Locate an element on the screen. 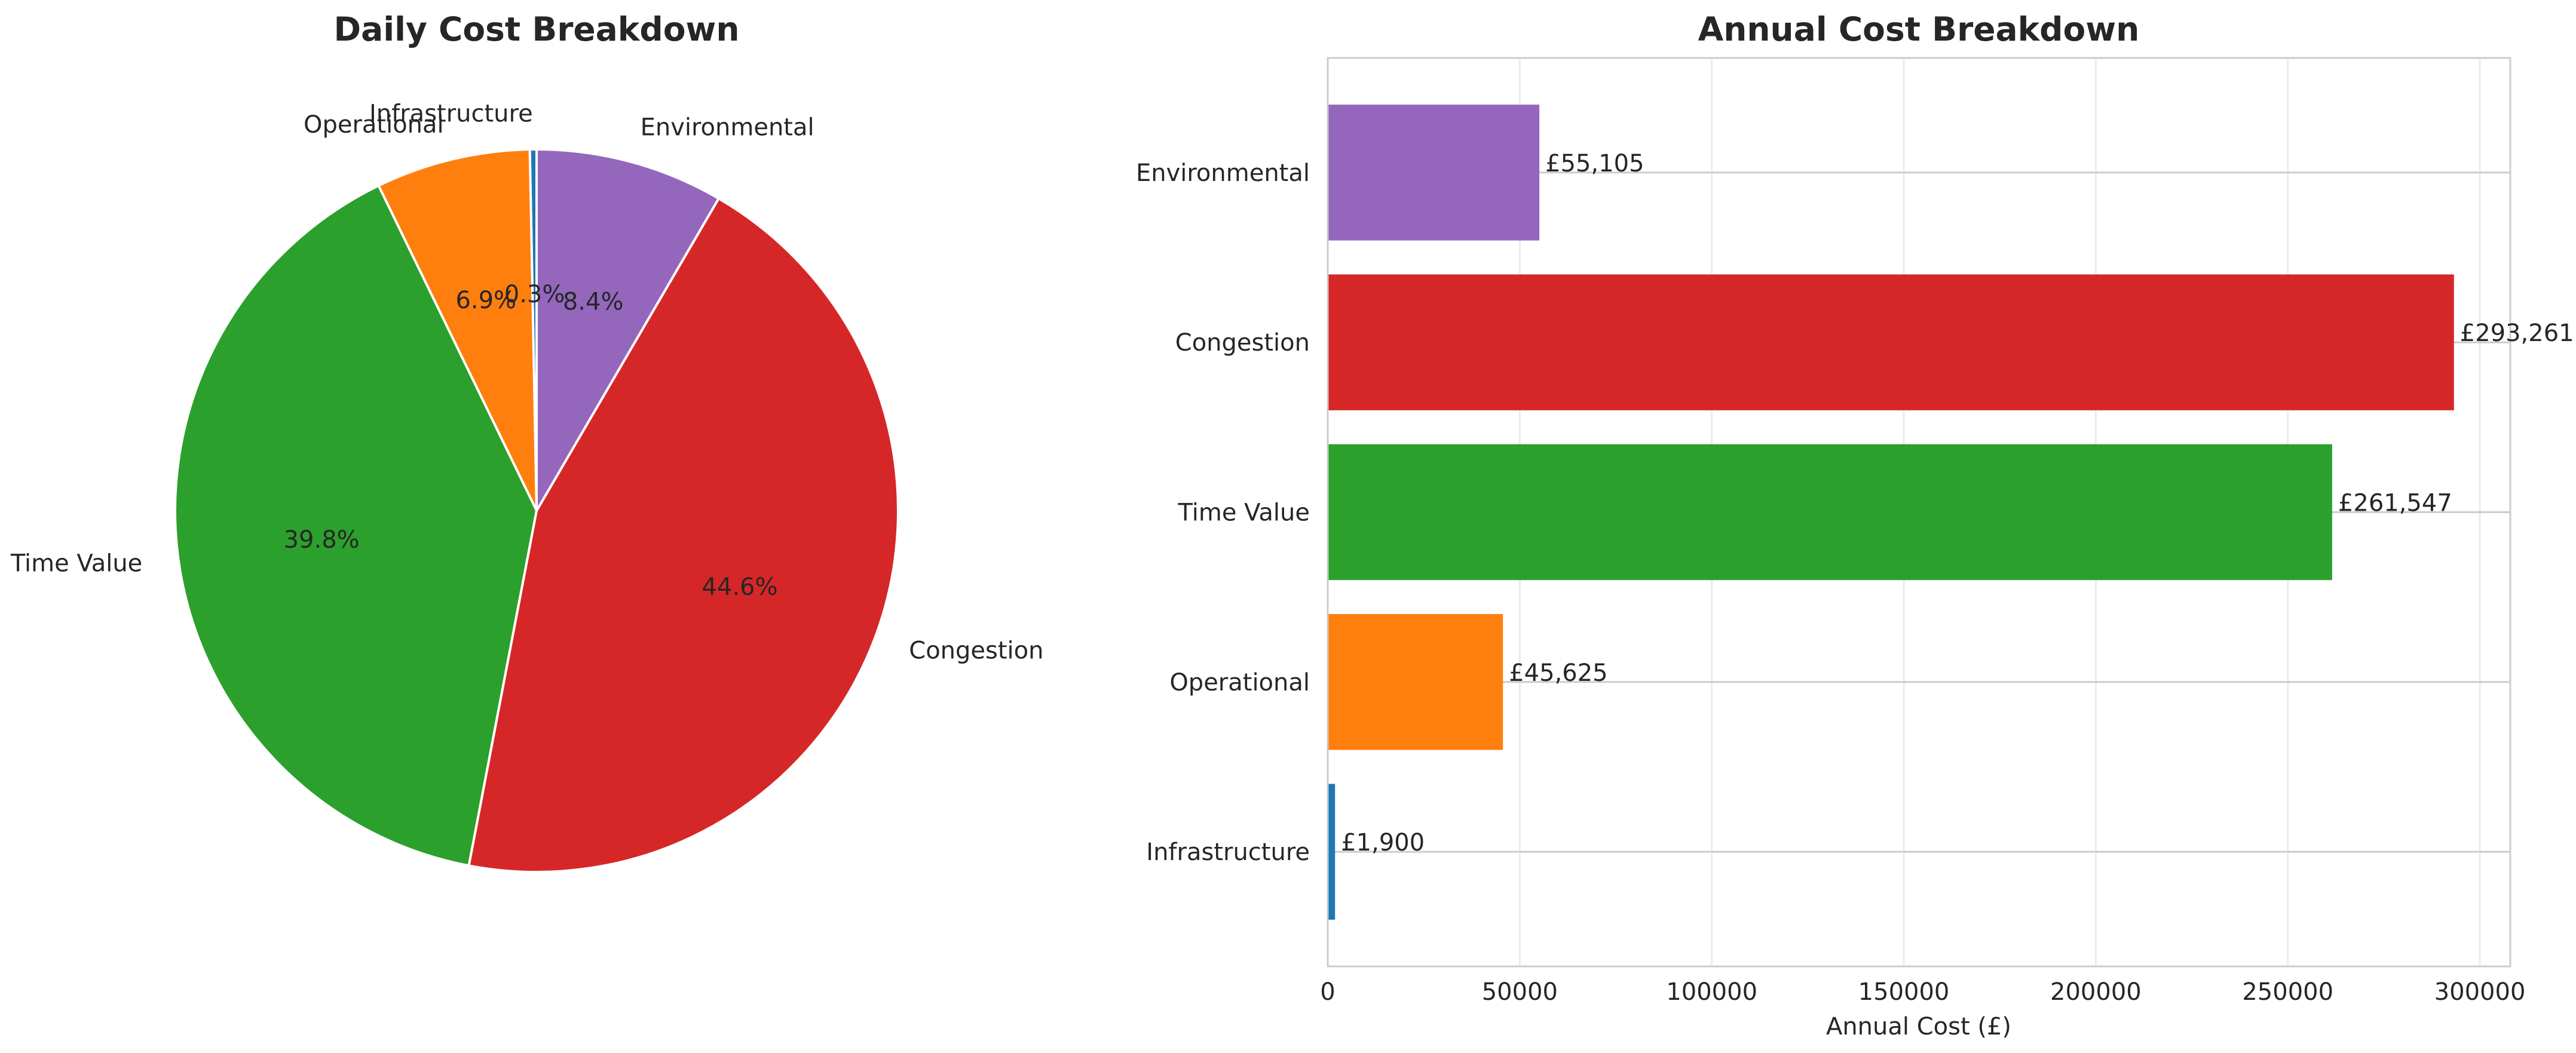  y-tick-label-operational: Operational is located at coordinates (1240, 682).